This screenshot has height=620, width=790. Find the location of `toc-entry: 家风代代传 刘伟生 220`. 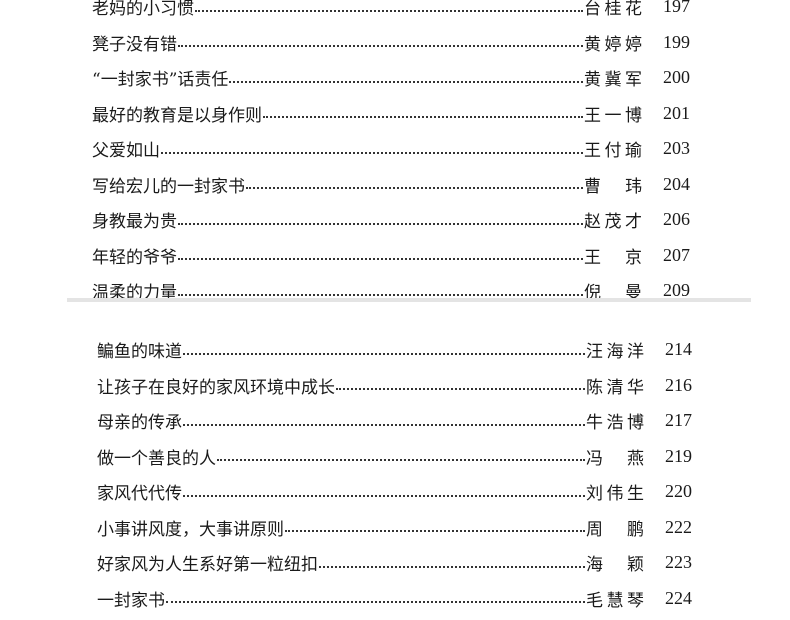

toc-entry: 家风代代传 刘伟生 220 is located at coordinates (394, 492).